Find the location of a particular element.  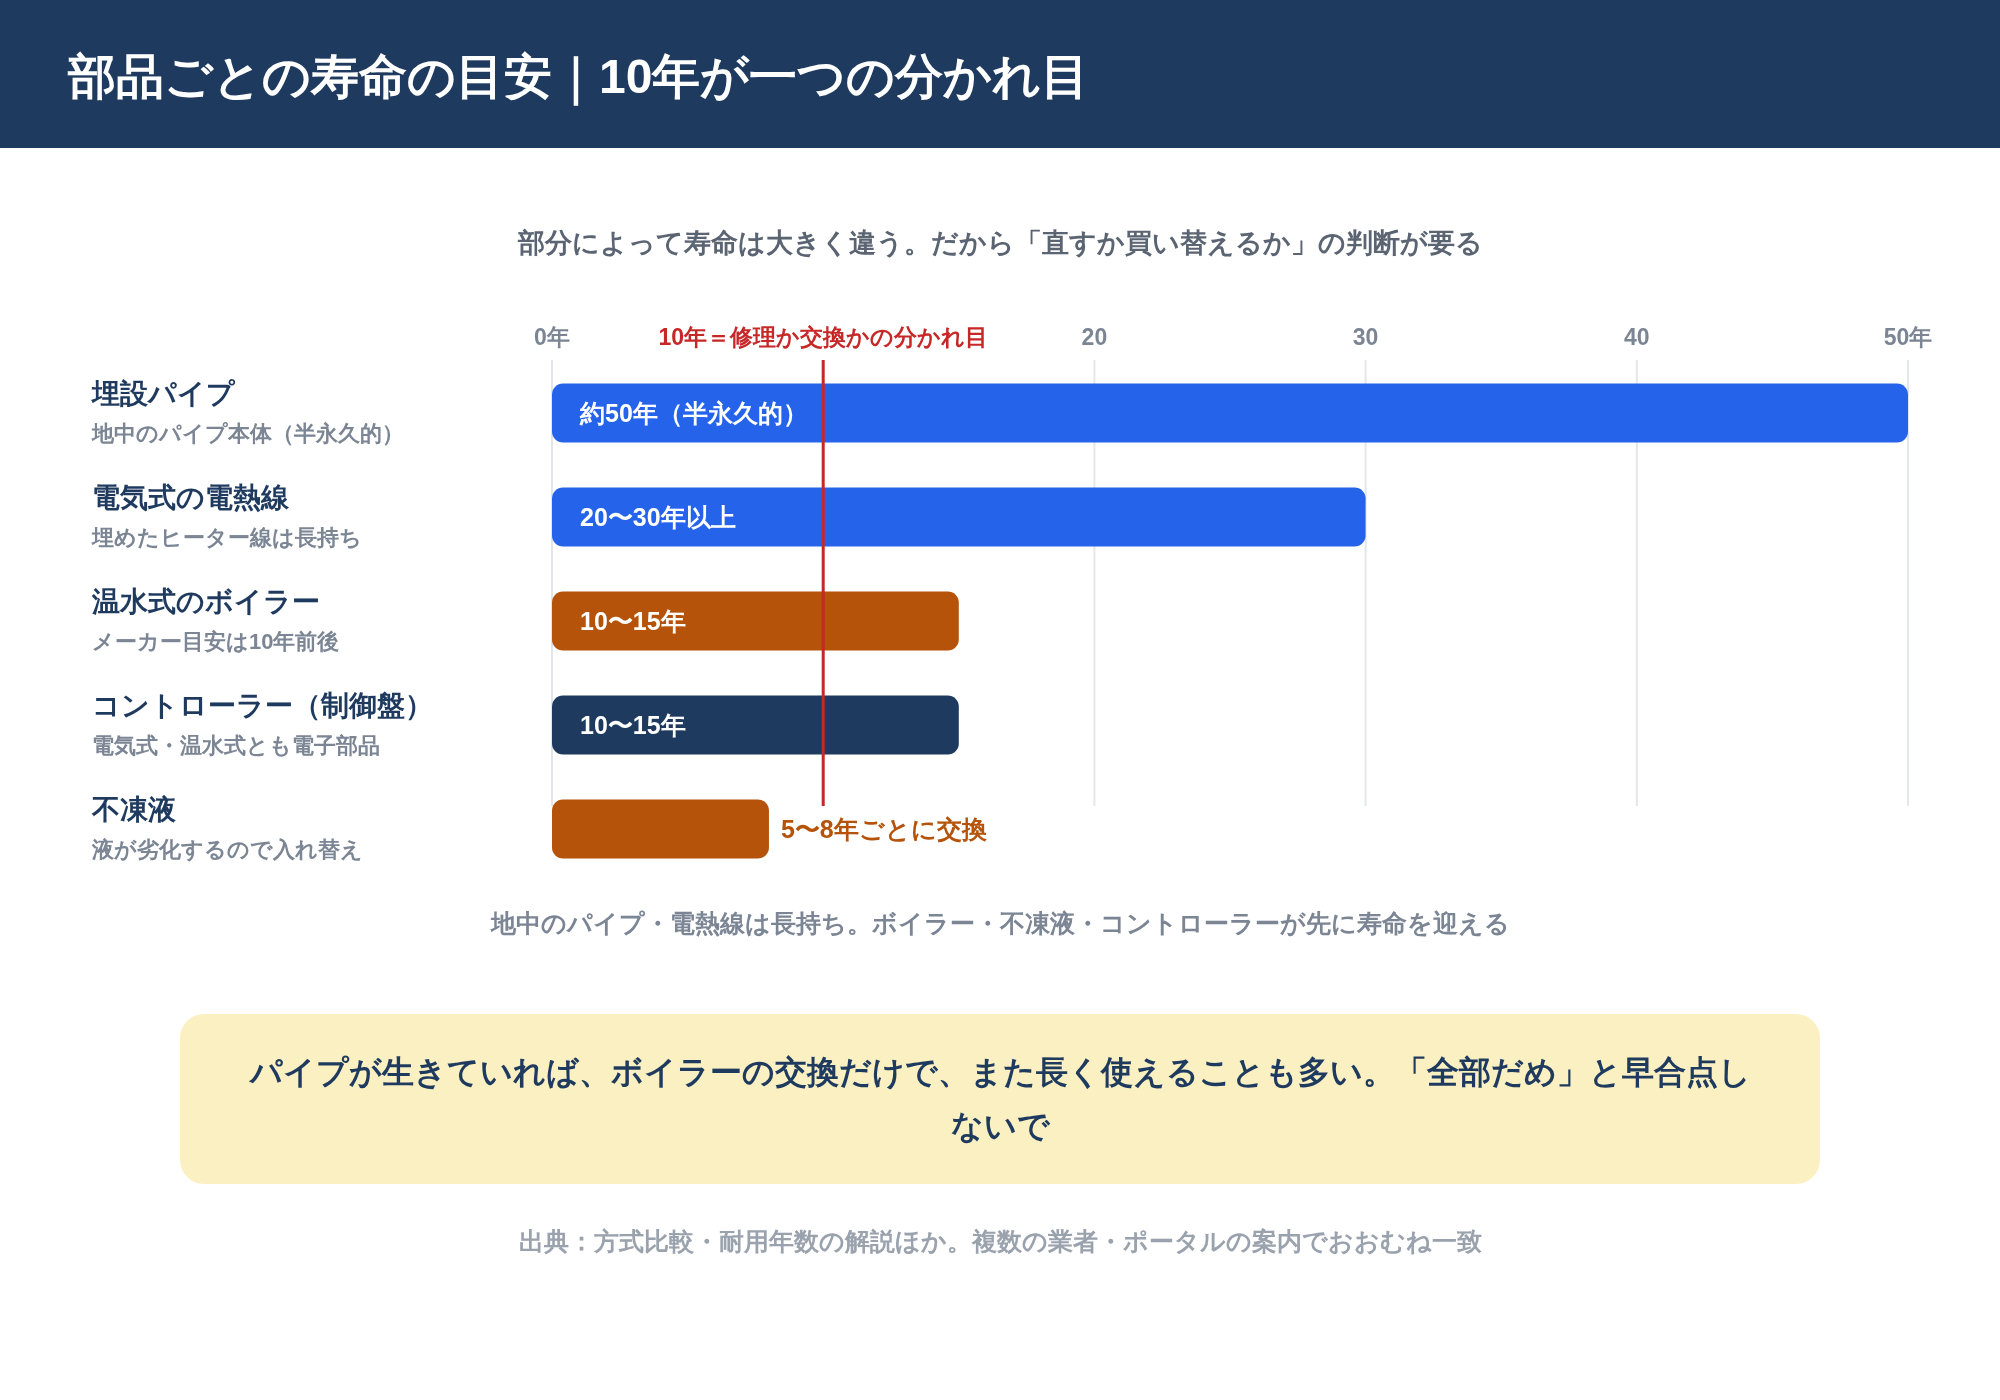

y-tick-label: コントローラー（制御盤） is located at coordinates (262, 705).